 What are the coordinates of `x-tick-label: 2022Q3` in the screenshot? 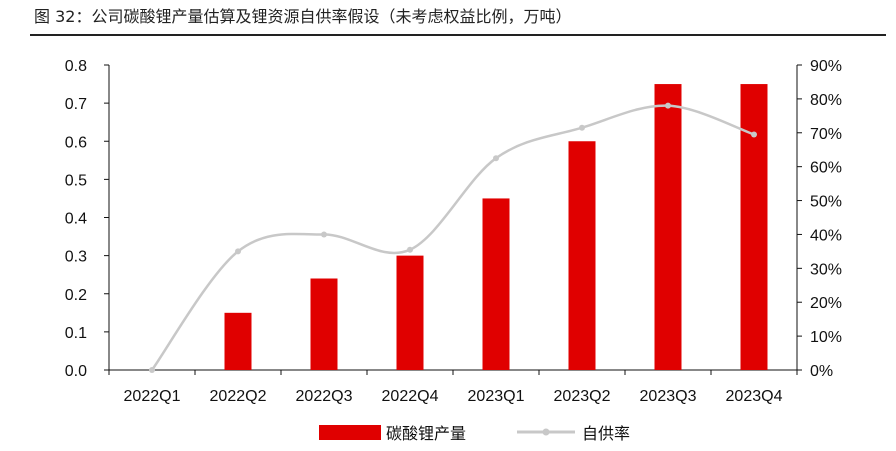 It's located at (324, 396).